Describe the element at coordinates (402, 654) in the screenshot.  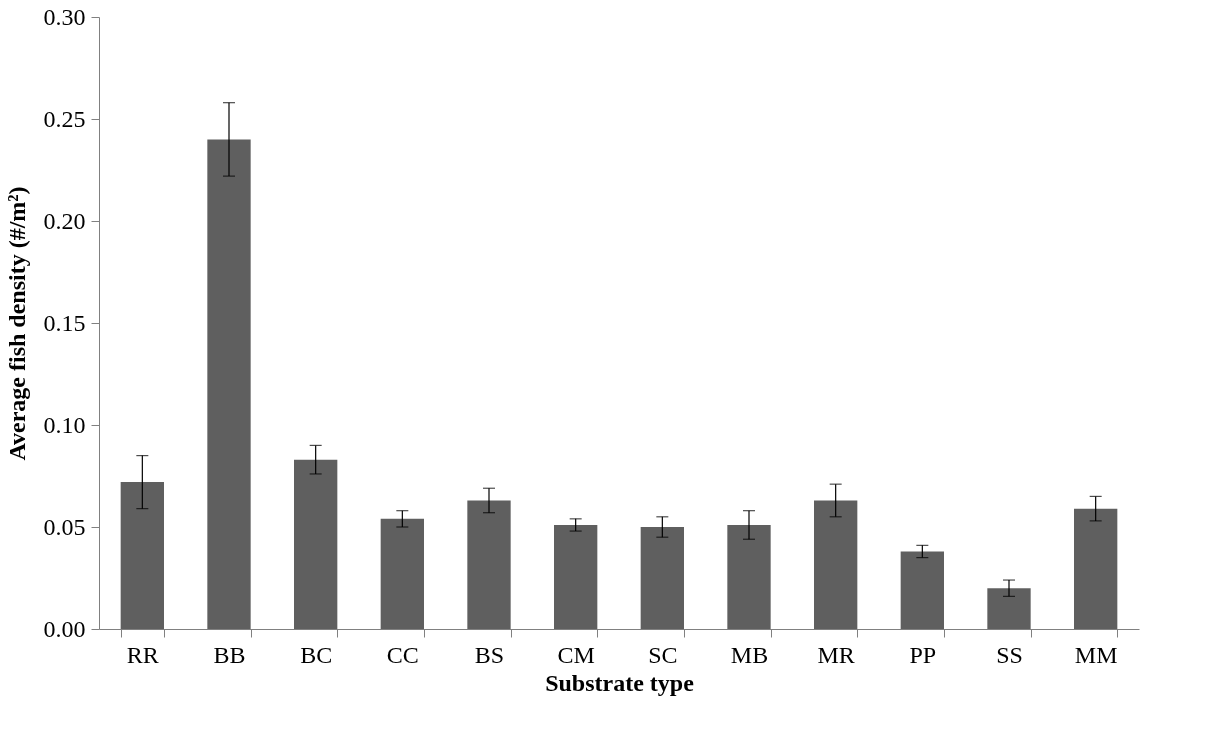
I see `x-tick-label: CC` at that location.